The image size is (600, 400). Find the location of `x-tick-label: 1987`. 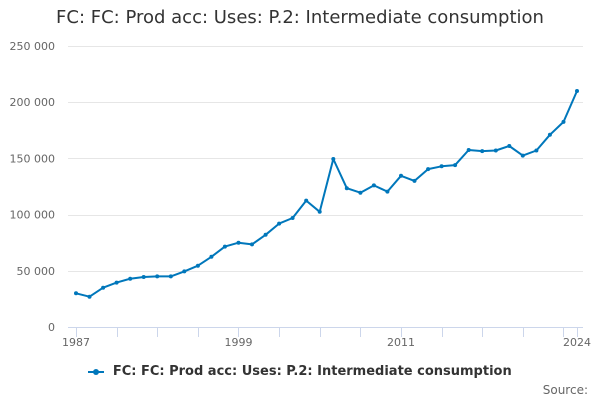

x-tick-label: 1987 is located at coordinates (76, 342).